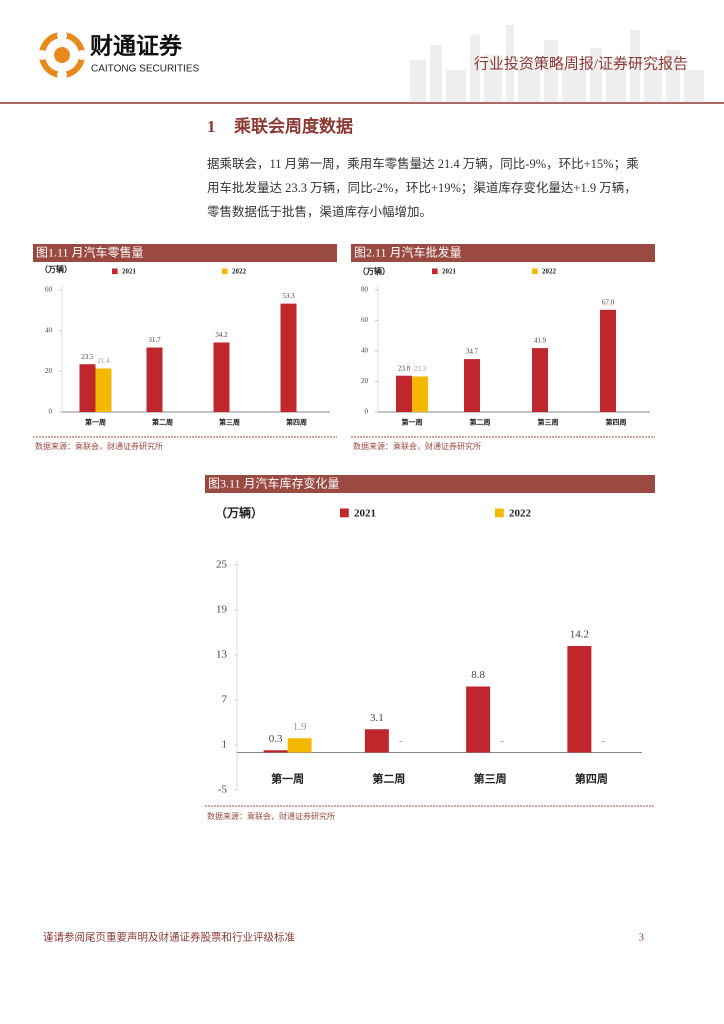  I want to click on data-label: 23.3, so click(420, 369).